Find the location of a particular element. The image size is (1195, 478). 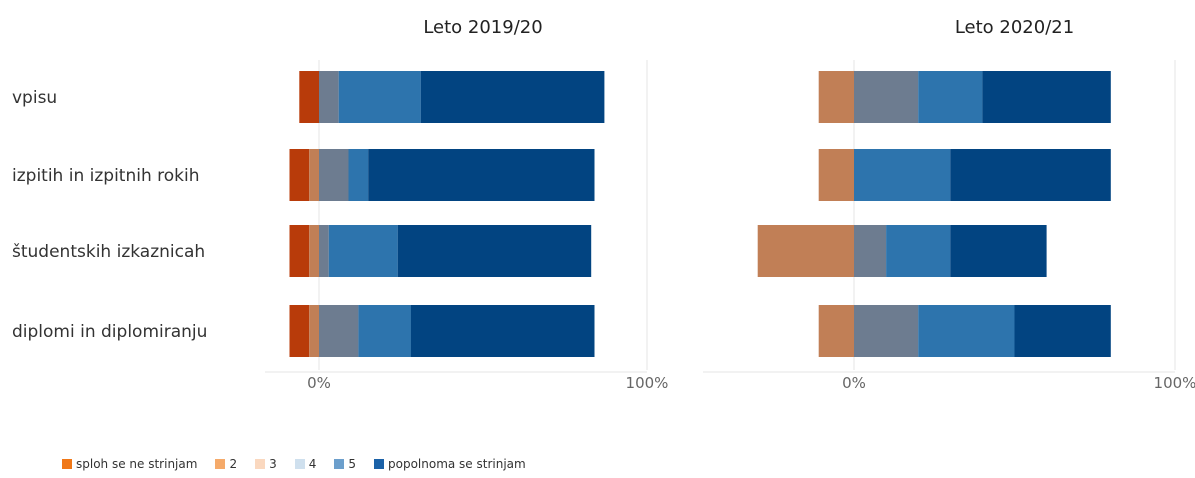

legend-item: popolnoma se strinjam is located at coordinates (450, 464).